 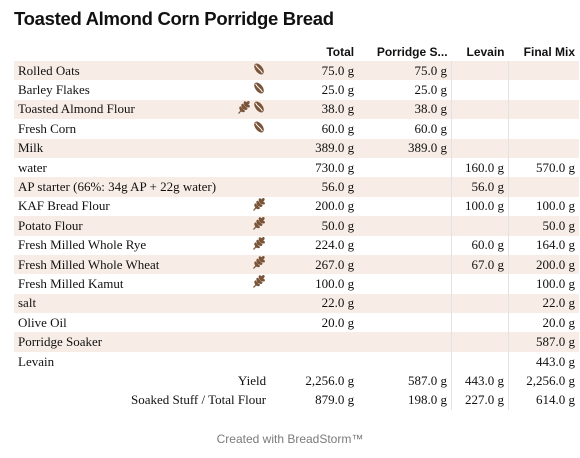 What do you see at coordinates (314, 400) in the screenshot?
I see `summary-cell-total: 879.0 g` at bounding box center [314, 400].